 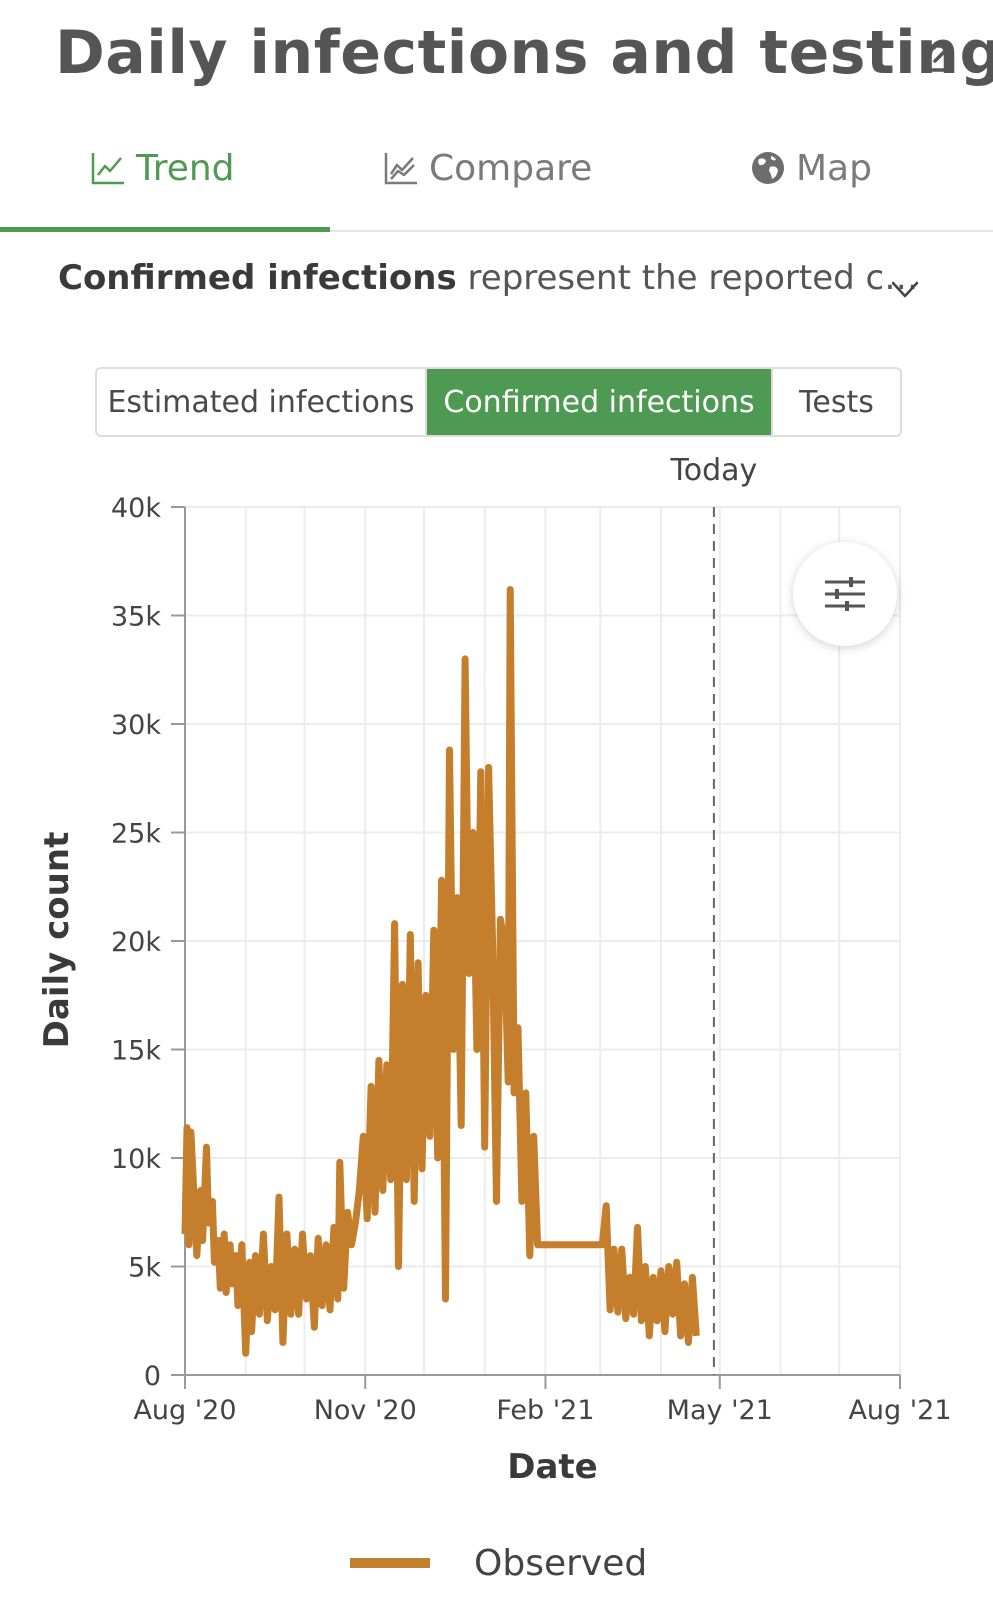 I want to click on today-label: Today, so click(x=714, y=470).